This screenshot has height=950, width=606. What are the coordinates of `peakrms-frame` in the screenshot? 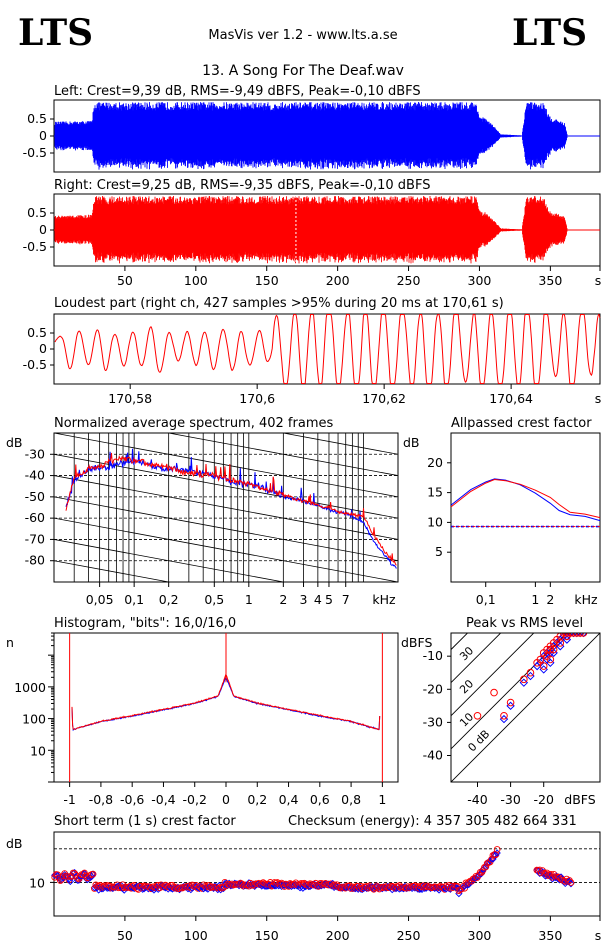 It's located at (525, 707).